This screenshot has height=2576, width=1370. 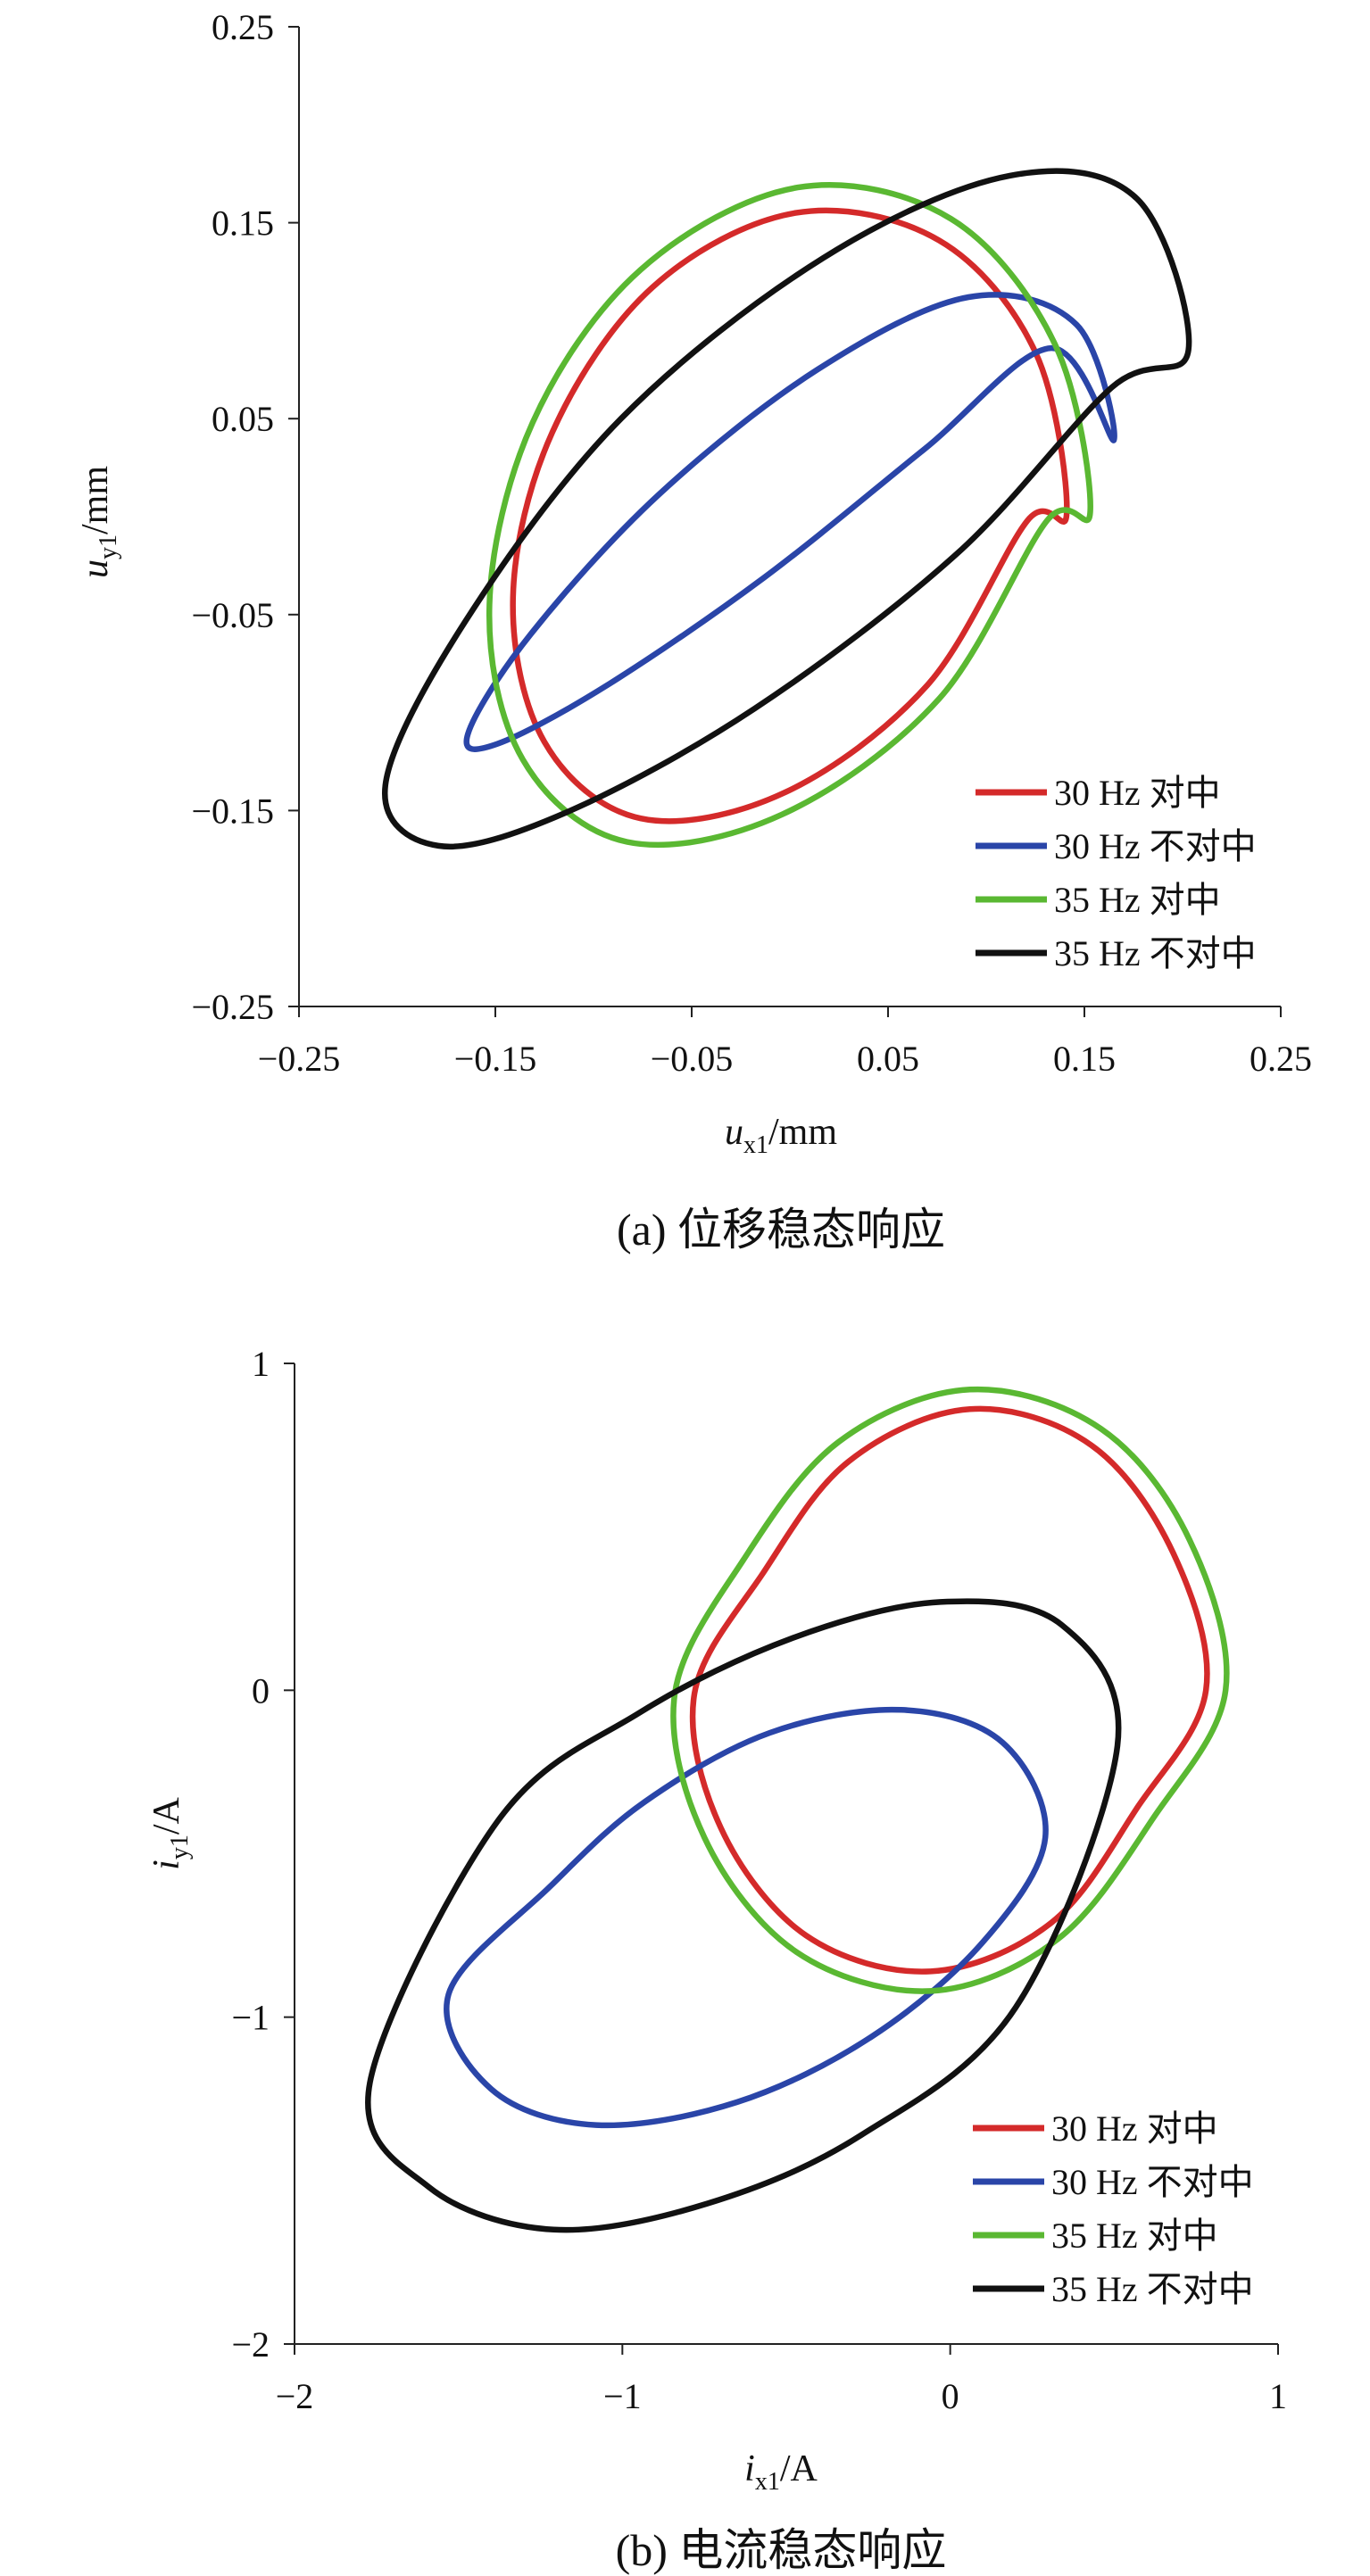 I want to click on x-tick-label: −0.25, so click(x=299, y=1059).